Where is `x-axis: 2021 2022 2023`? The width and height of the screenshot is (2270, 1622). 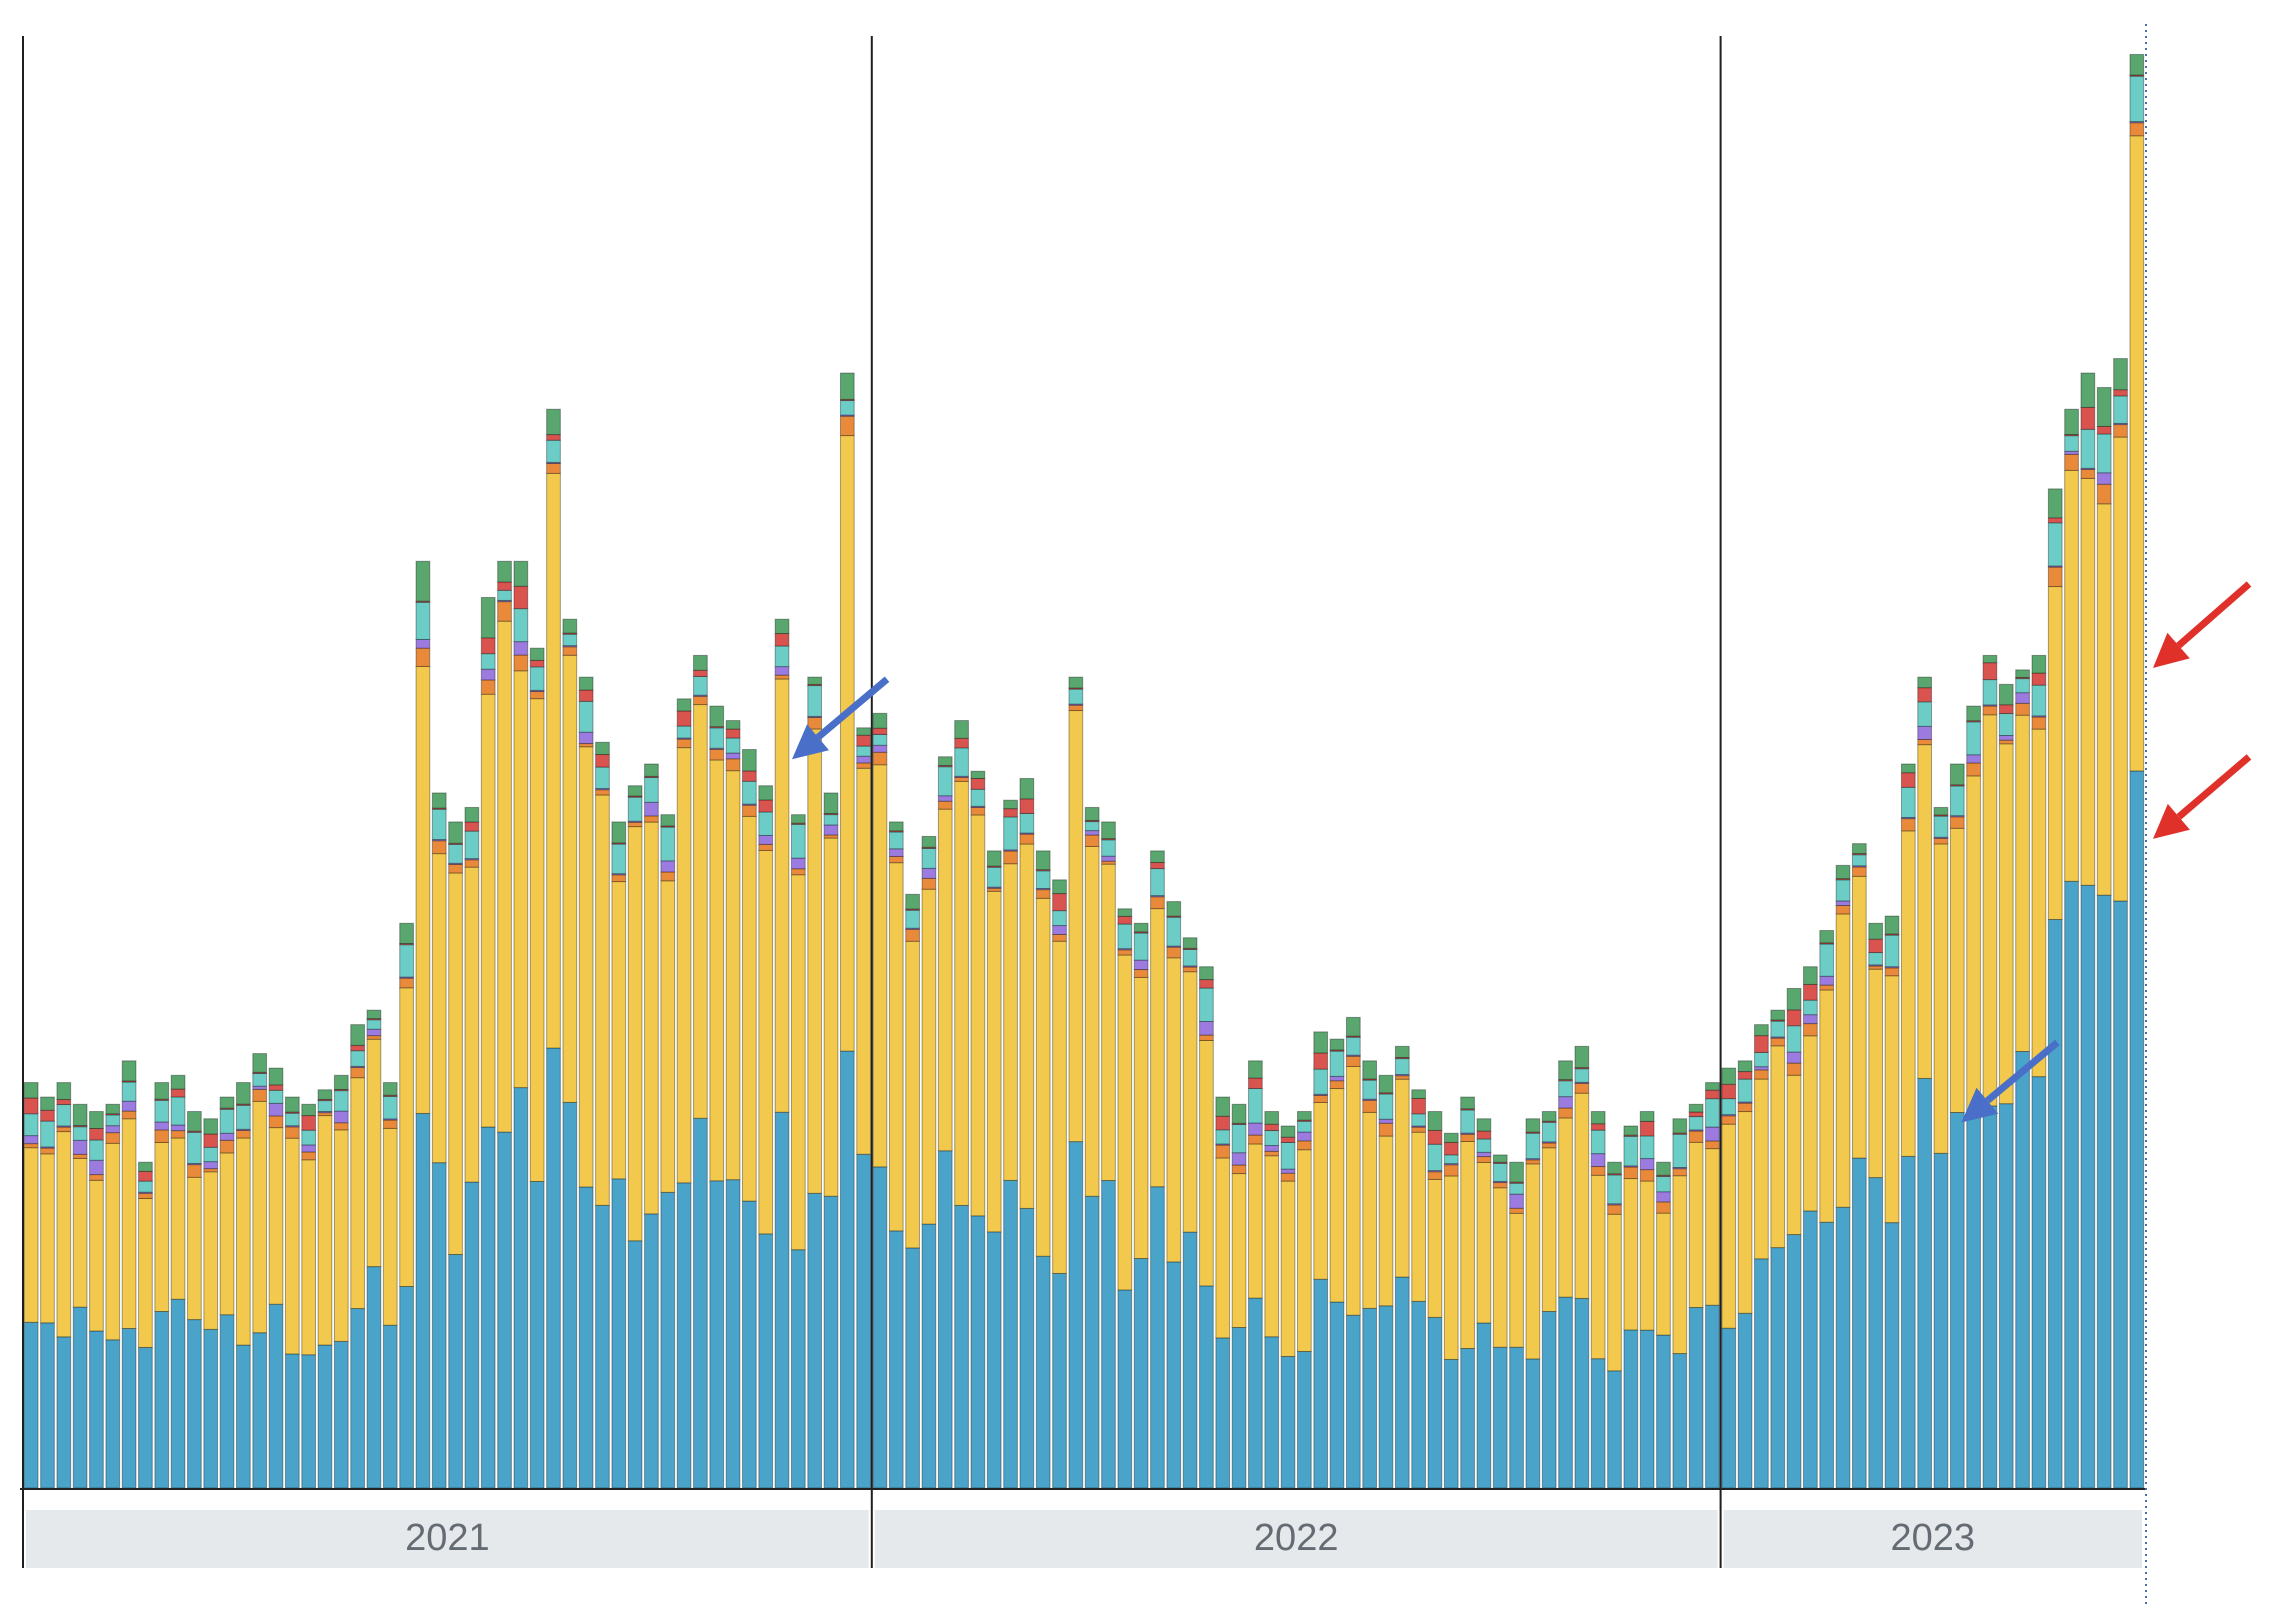
x-axis: 2021 2022 2023 is located at coordinates (1082, 1528).